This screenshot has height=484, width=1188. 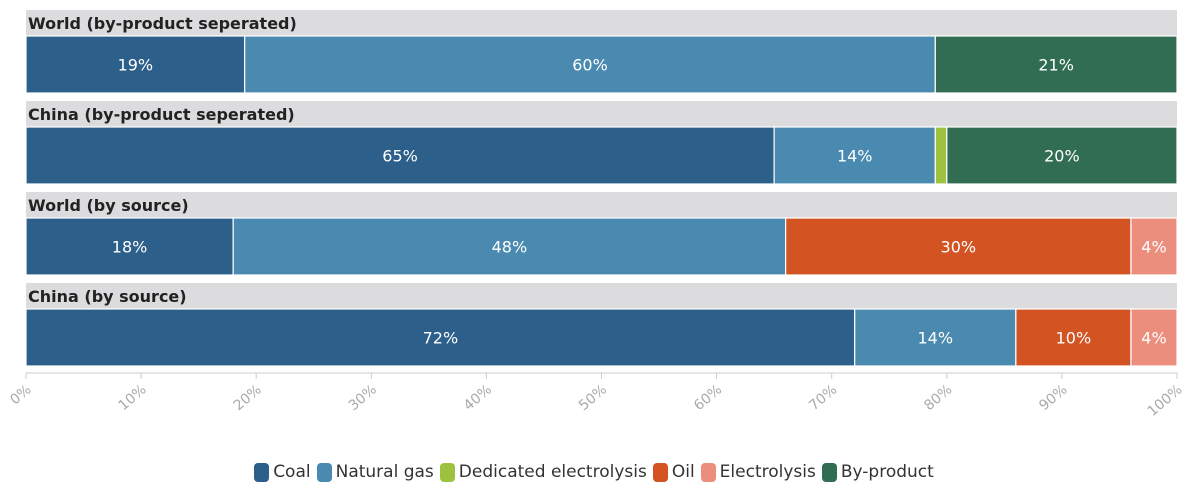 I want to click on data-label-electrolysis-3: 4%, so click(x=1153, y=338).